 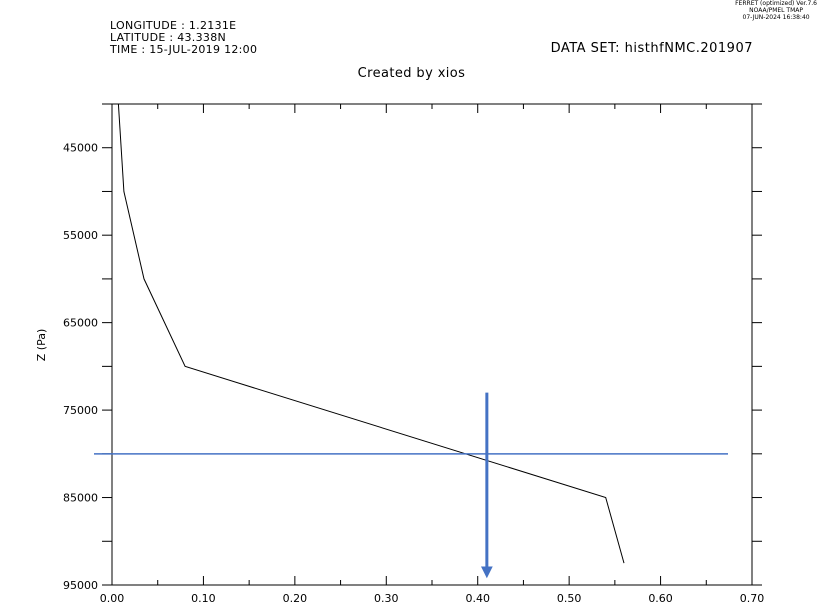 What do you see at coordinates (80, 148) in the screenshot?
I see `y-tick-label: 45000` at bounding box center [80, 148].